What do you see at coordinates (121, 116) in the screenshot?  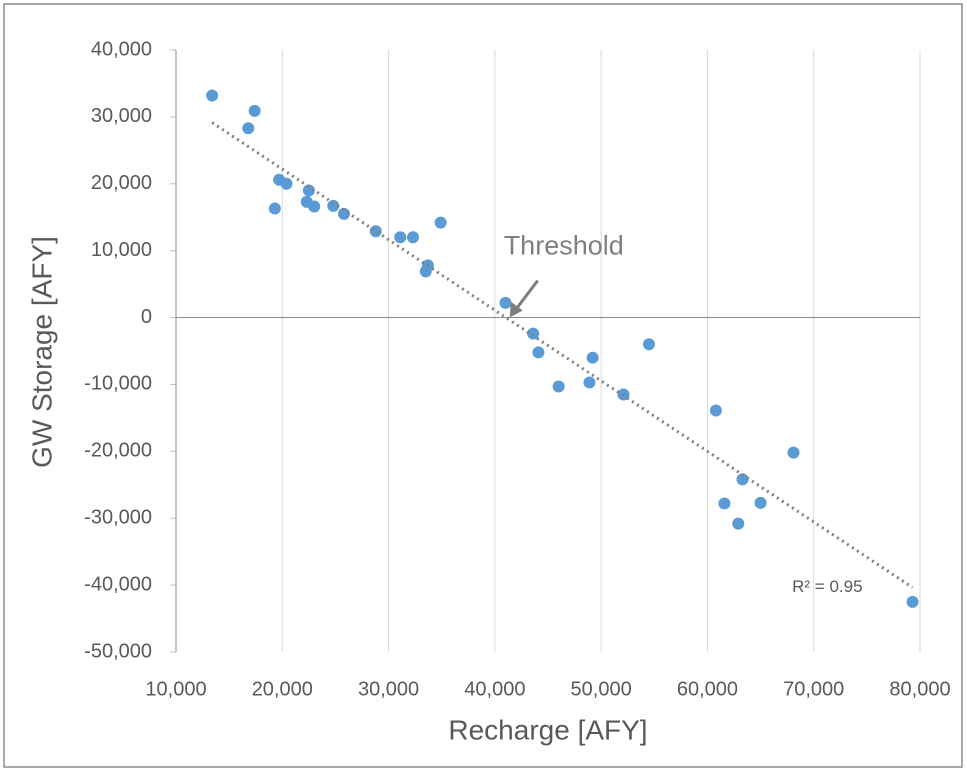 I see `y-tick-label: 30,000` at bounding box center [121, 116].